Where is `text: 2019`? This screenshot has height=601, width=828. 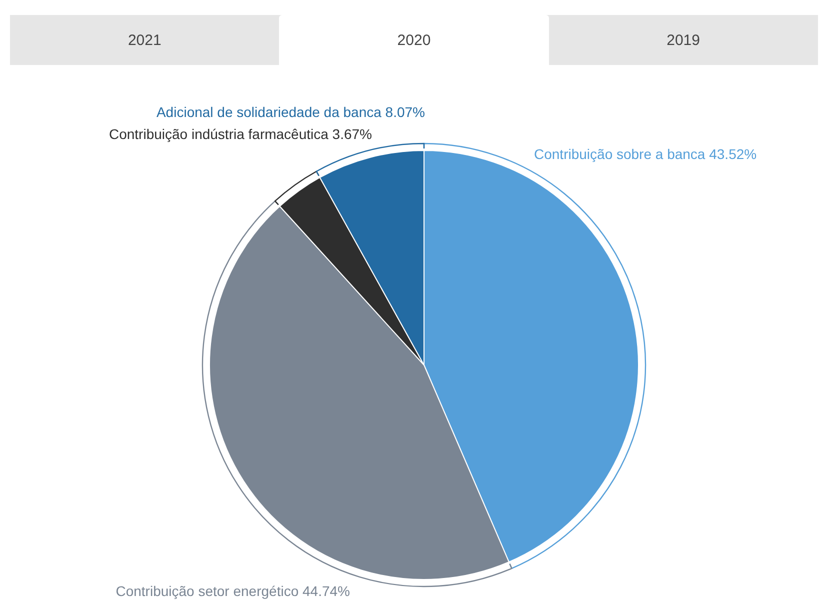 text: 2019 is located at coordinates (683, 40).